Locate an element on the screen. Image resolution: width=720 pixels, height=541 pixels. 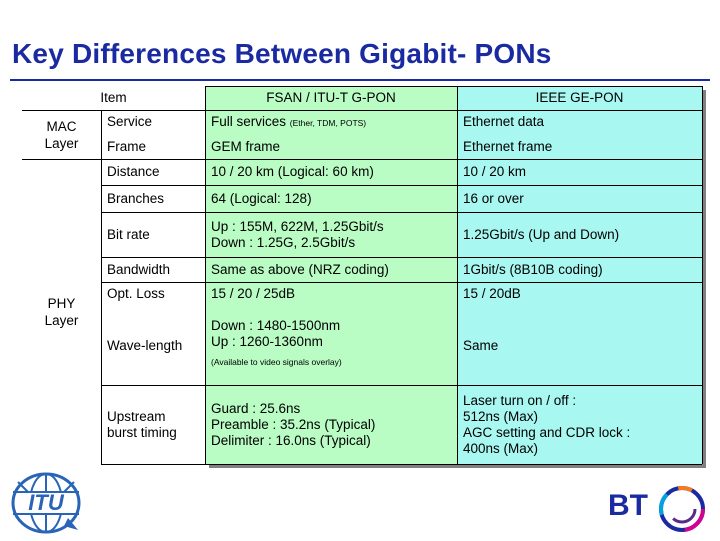
row-bitrate-gpon-line: Down : 1.25G, 2.5Gbit/s is located at coordinates (283, 242).